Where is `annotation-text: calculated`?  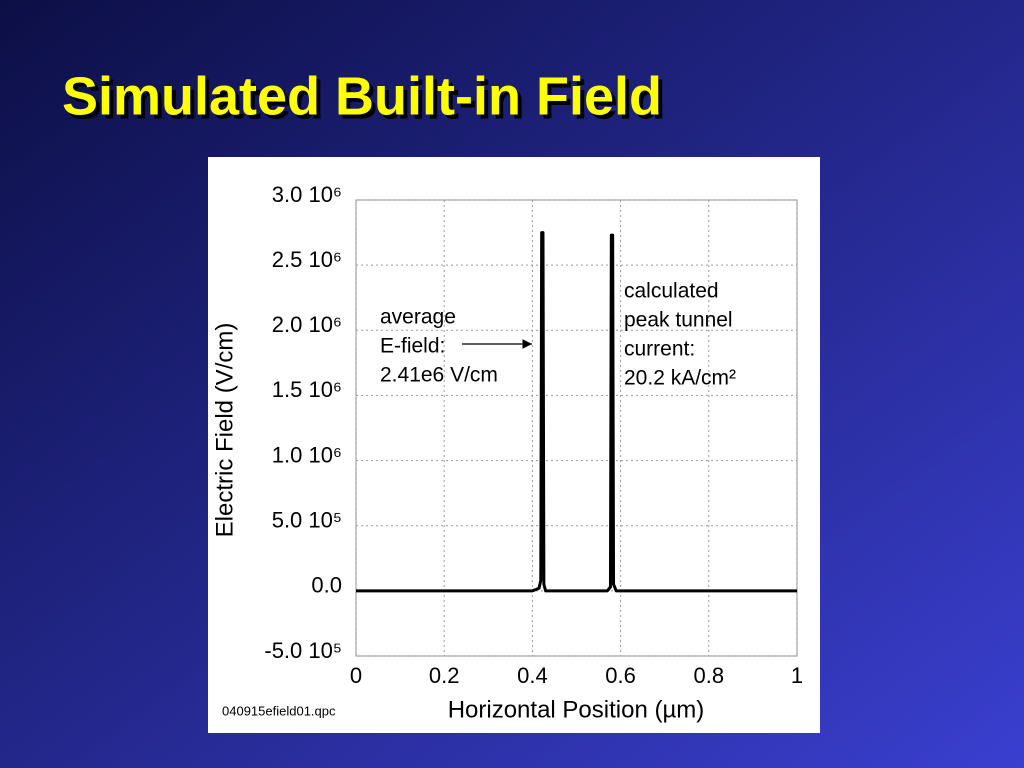
annotation-text: calculated is located at coordinates (671, 291).